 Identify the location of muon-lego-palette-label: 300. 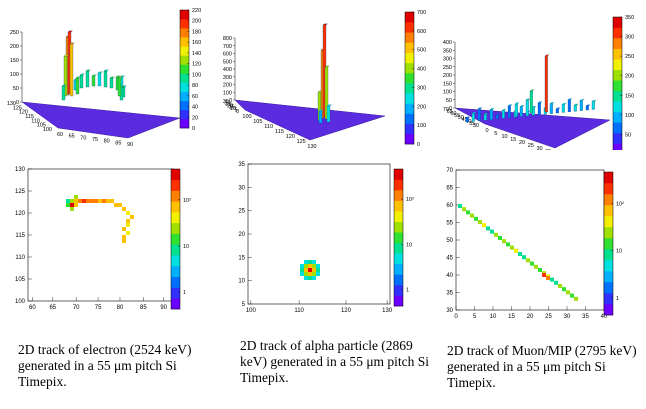
(629, 38).